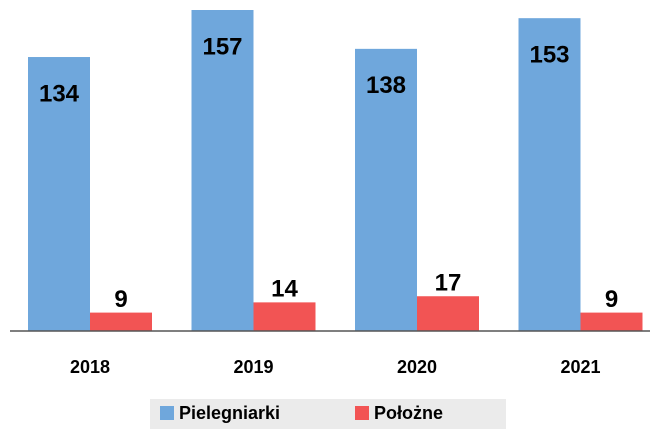 The width and height of the screenshot is (659, 432). What do you see at coordinates (222, 46) in the screenshot?
I see `value-label: 157` at bounding box center [222, 46].